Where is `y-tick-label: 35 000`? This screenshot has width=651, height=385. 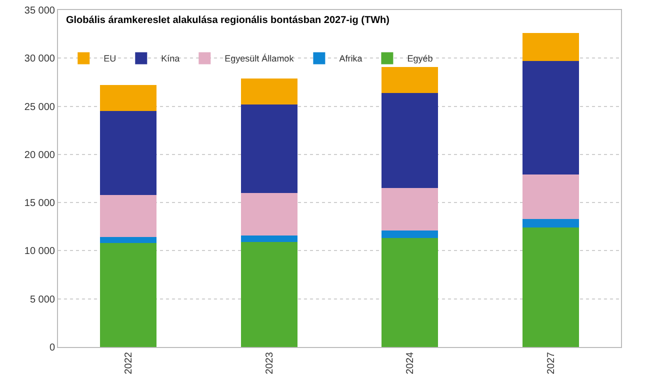 y-tick-label: 35 000 is located at coordinates (40, 11).